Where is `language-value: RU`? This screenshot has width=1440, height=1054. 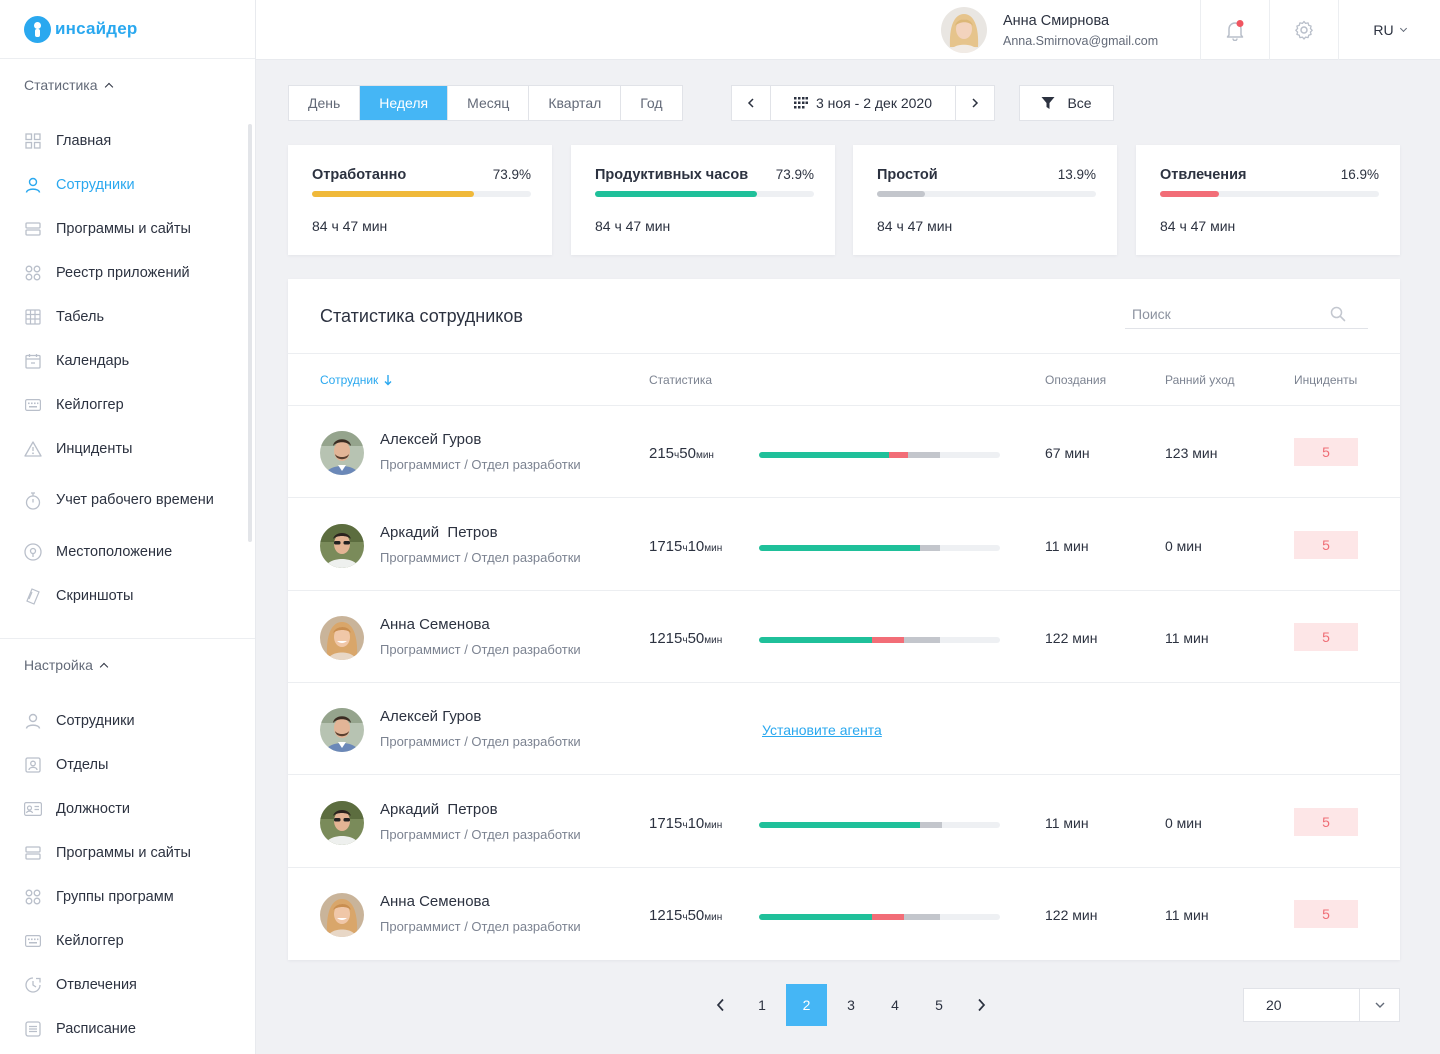 language-value: RU is located at coordinates (1383, 30).